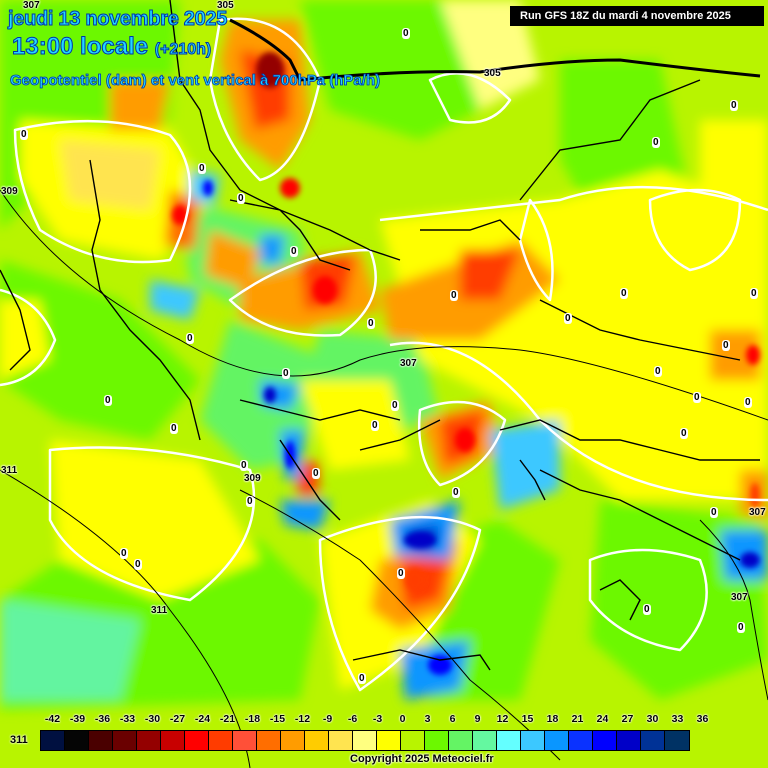 This screenshot has width=768, height=768. I want to click on forecast-time: 13:00 locale (+210h), so click(111, 47).